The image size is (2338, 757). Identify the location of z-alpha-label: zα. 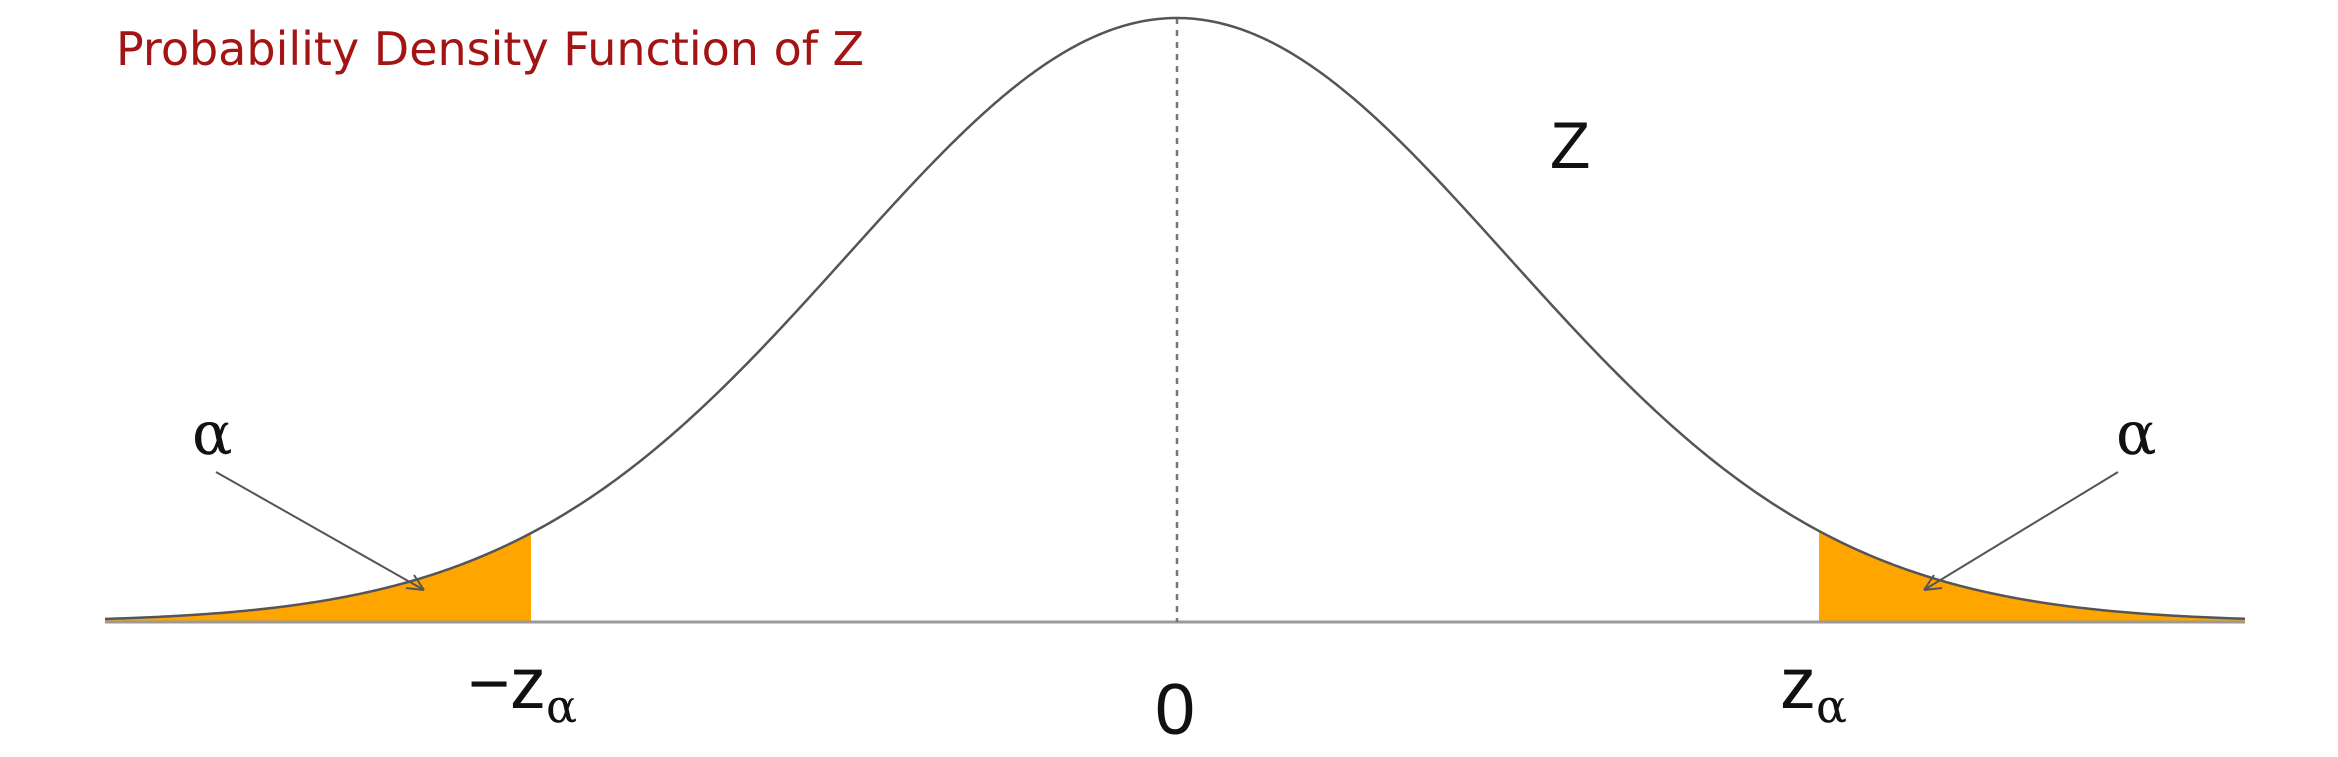
(1813, 688).